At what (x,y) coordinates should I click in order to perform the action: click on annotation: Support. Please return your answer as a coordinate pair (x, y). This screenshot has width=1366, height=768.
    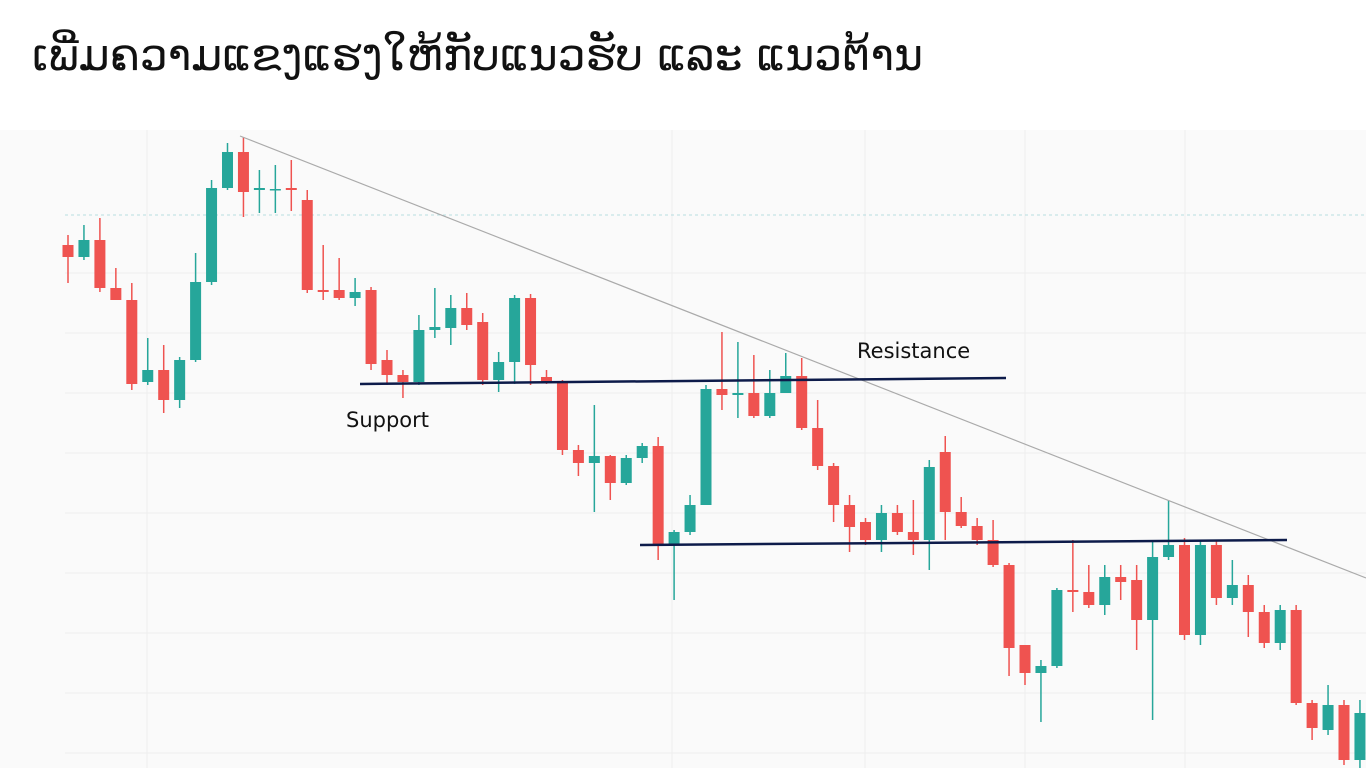
    Looking at the image, I should click on (387, 420).